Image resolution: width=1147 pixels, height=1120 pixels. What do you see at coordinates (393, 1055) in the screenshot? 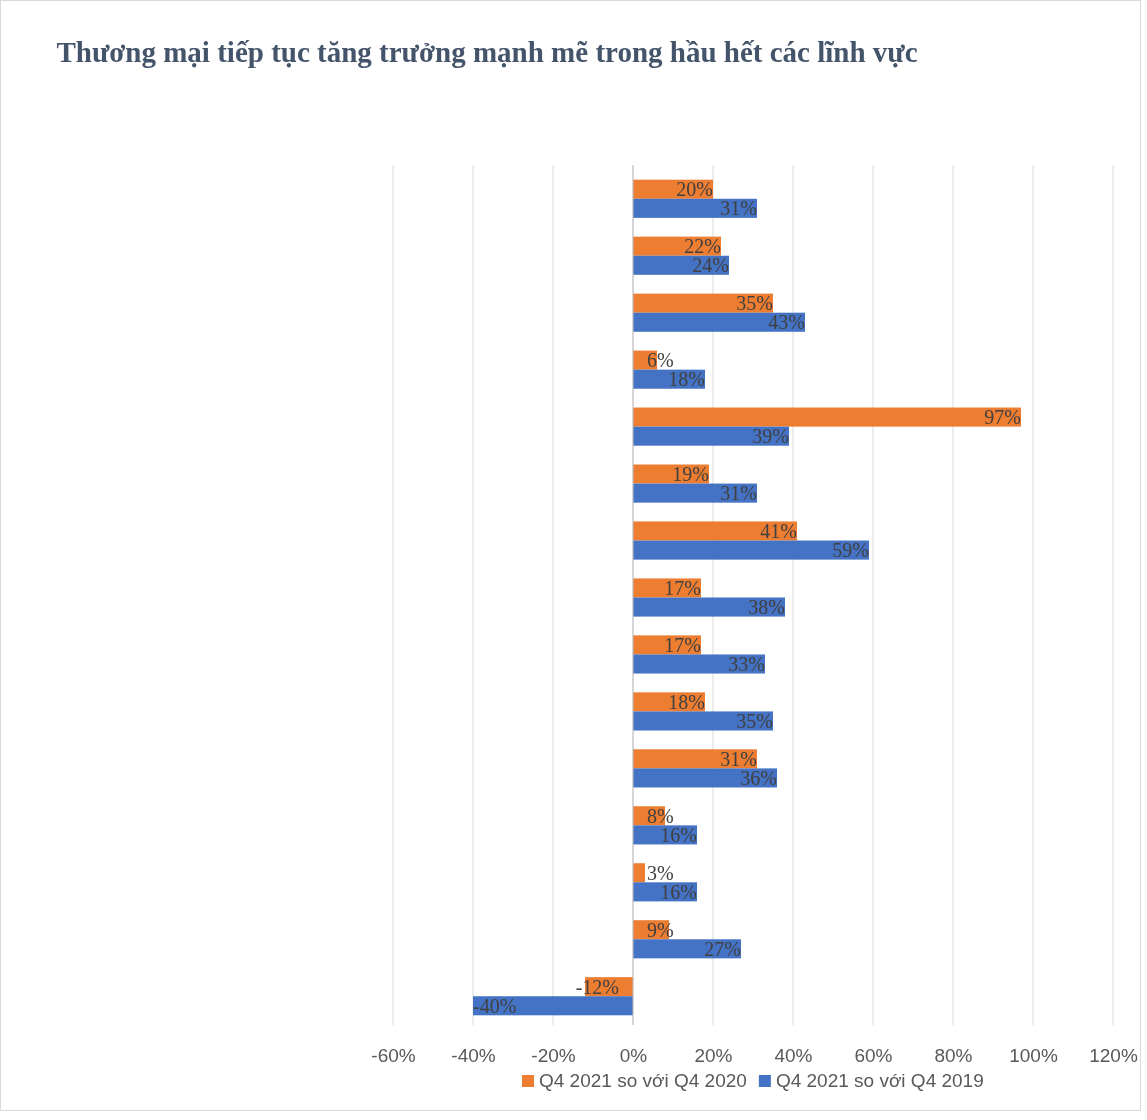
I see `x-tick-label: -60%` at bounding box center [393, 1055].